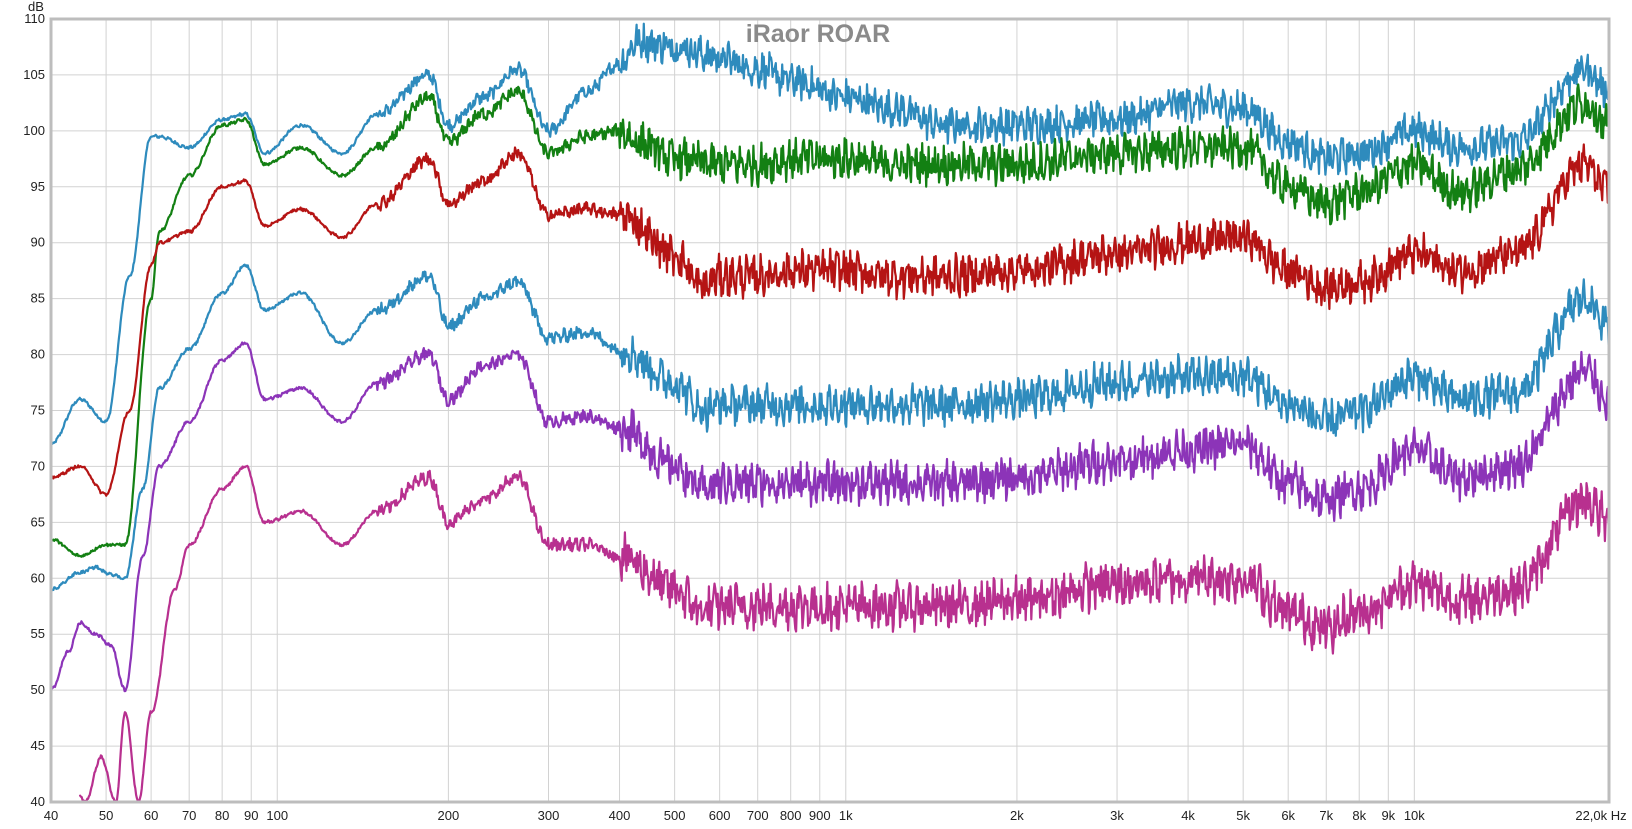 Image resolution: width=1632 pixels, height=829 pixels. Describe the element at coordinates (1288, 815) in the screenshot. I see `x-tick-label: 6k` at that location.